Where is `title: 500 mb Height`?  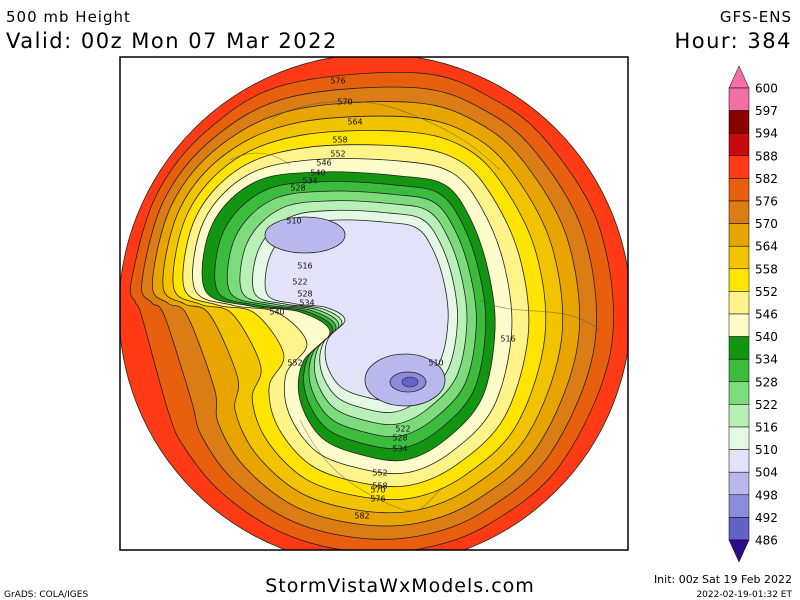 title: 500 mb Height is located at coordinates (68, 17).